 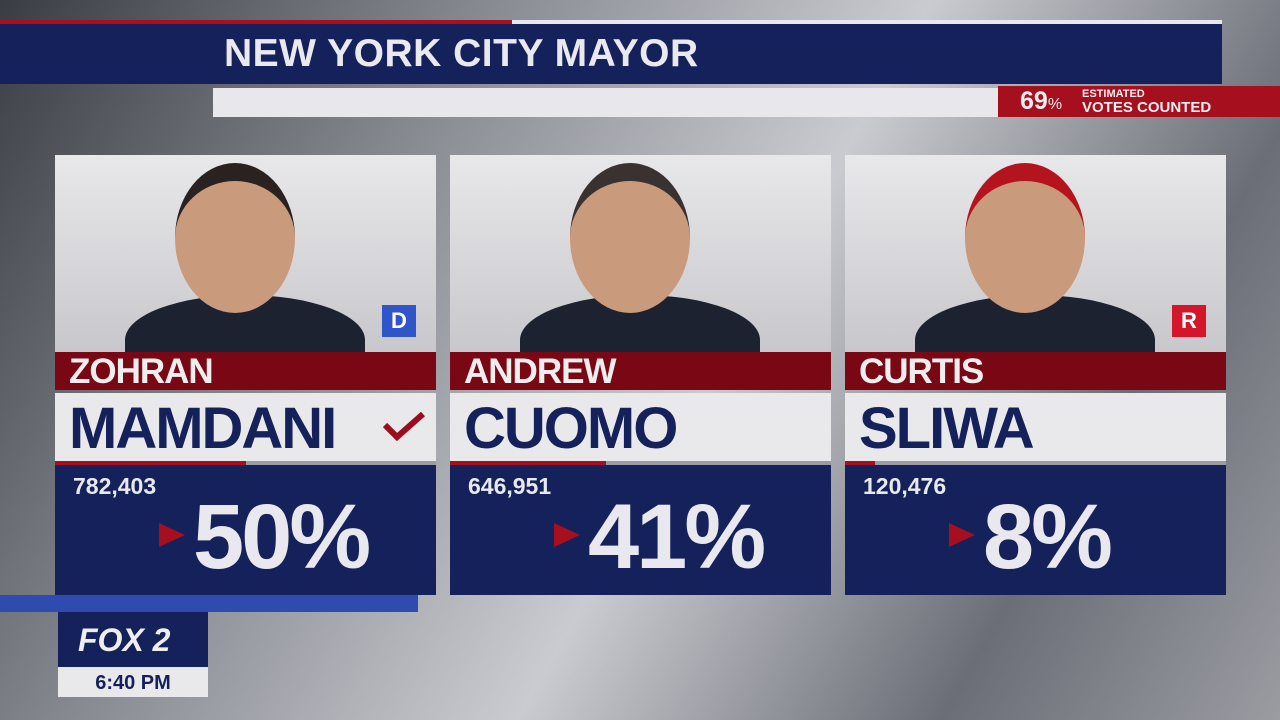 What do you see at coordinates (461, 53) in the screenshot?
I see `race-title: NEW YORK CITY MAYOR` at bounding box center [461, 53].